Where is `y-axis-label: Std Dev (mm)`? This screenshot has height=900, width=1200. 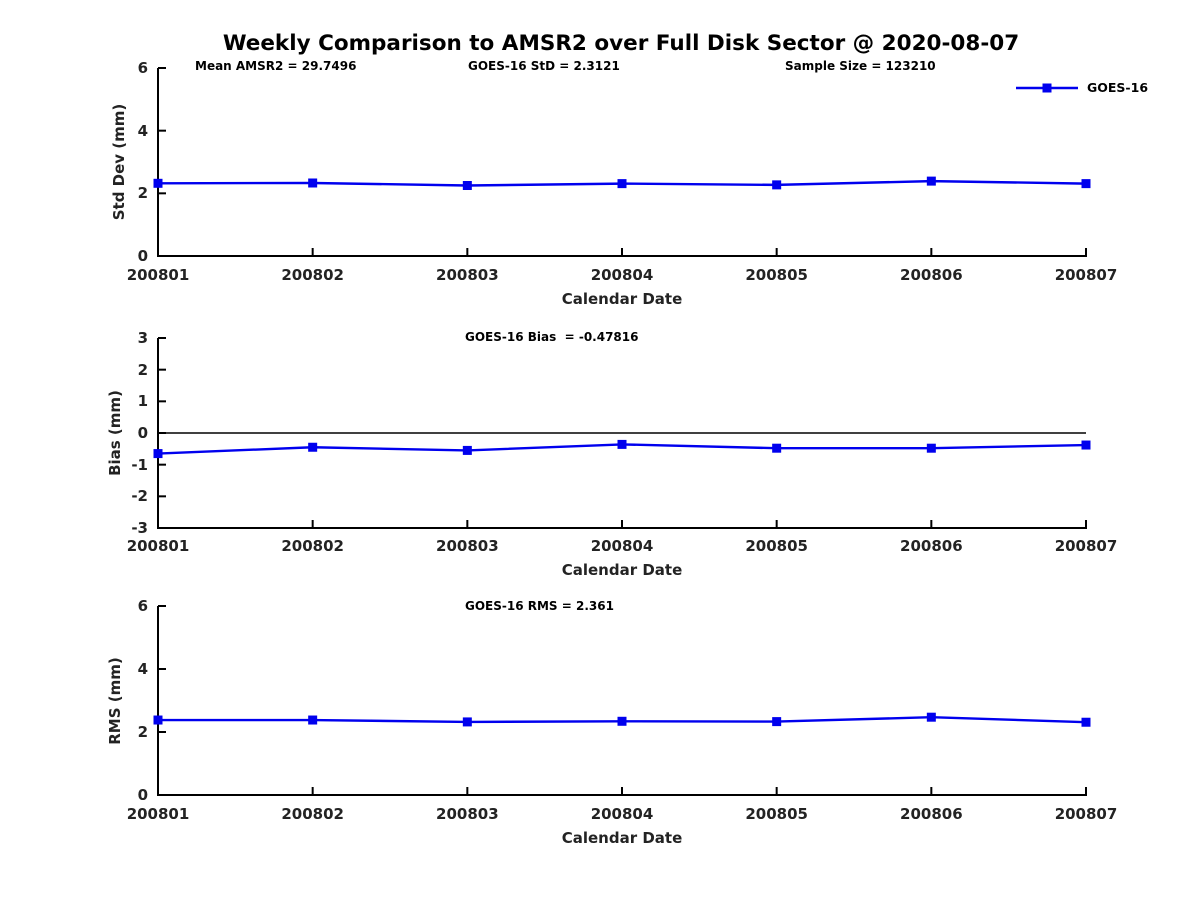 y-axis-label: Std Dev (mm) is located at coordinates (119, 162).